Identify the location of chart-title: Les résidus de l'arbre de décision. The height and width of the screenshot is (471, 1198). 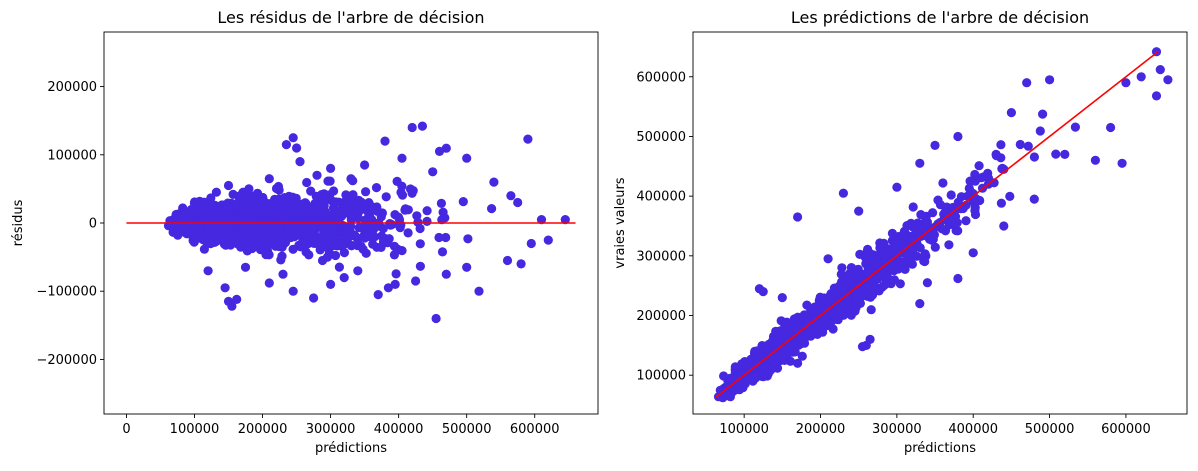
(350, 17).